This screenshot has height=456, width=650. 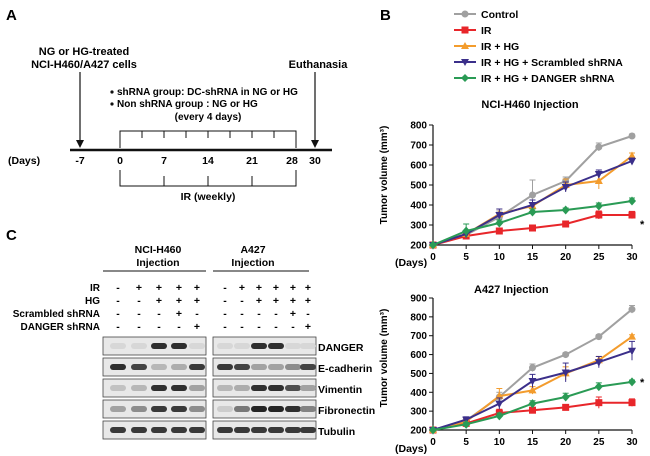 What do you see at coordinates (418, 355) in the screenshot?
I see `y-tick-label: 600` at bounding box center [418, 355].